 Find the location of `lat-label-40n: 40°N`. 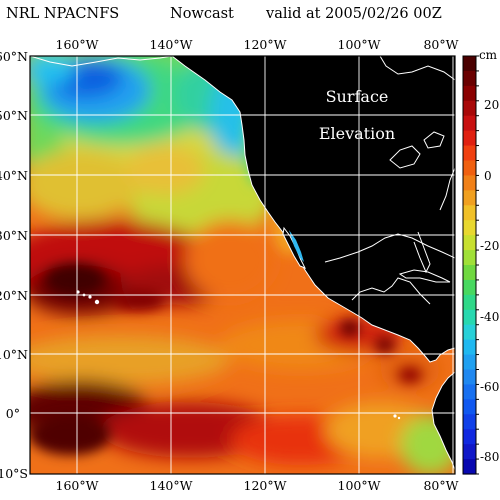

lat-label-40n: 40°N is located at coordinates (14, 175).